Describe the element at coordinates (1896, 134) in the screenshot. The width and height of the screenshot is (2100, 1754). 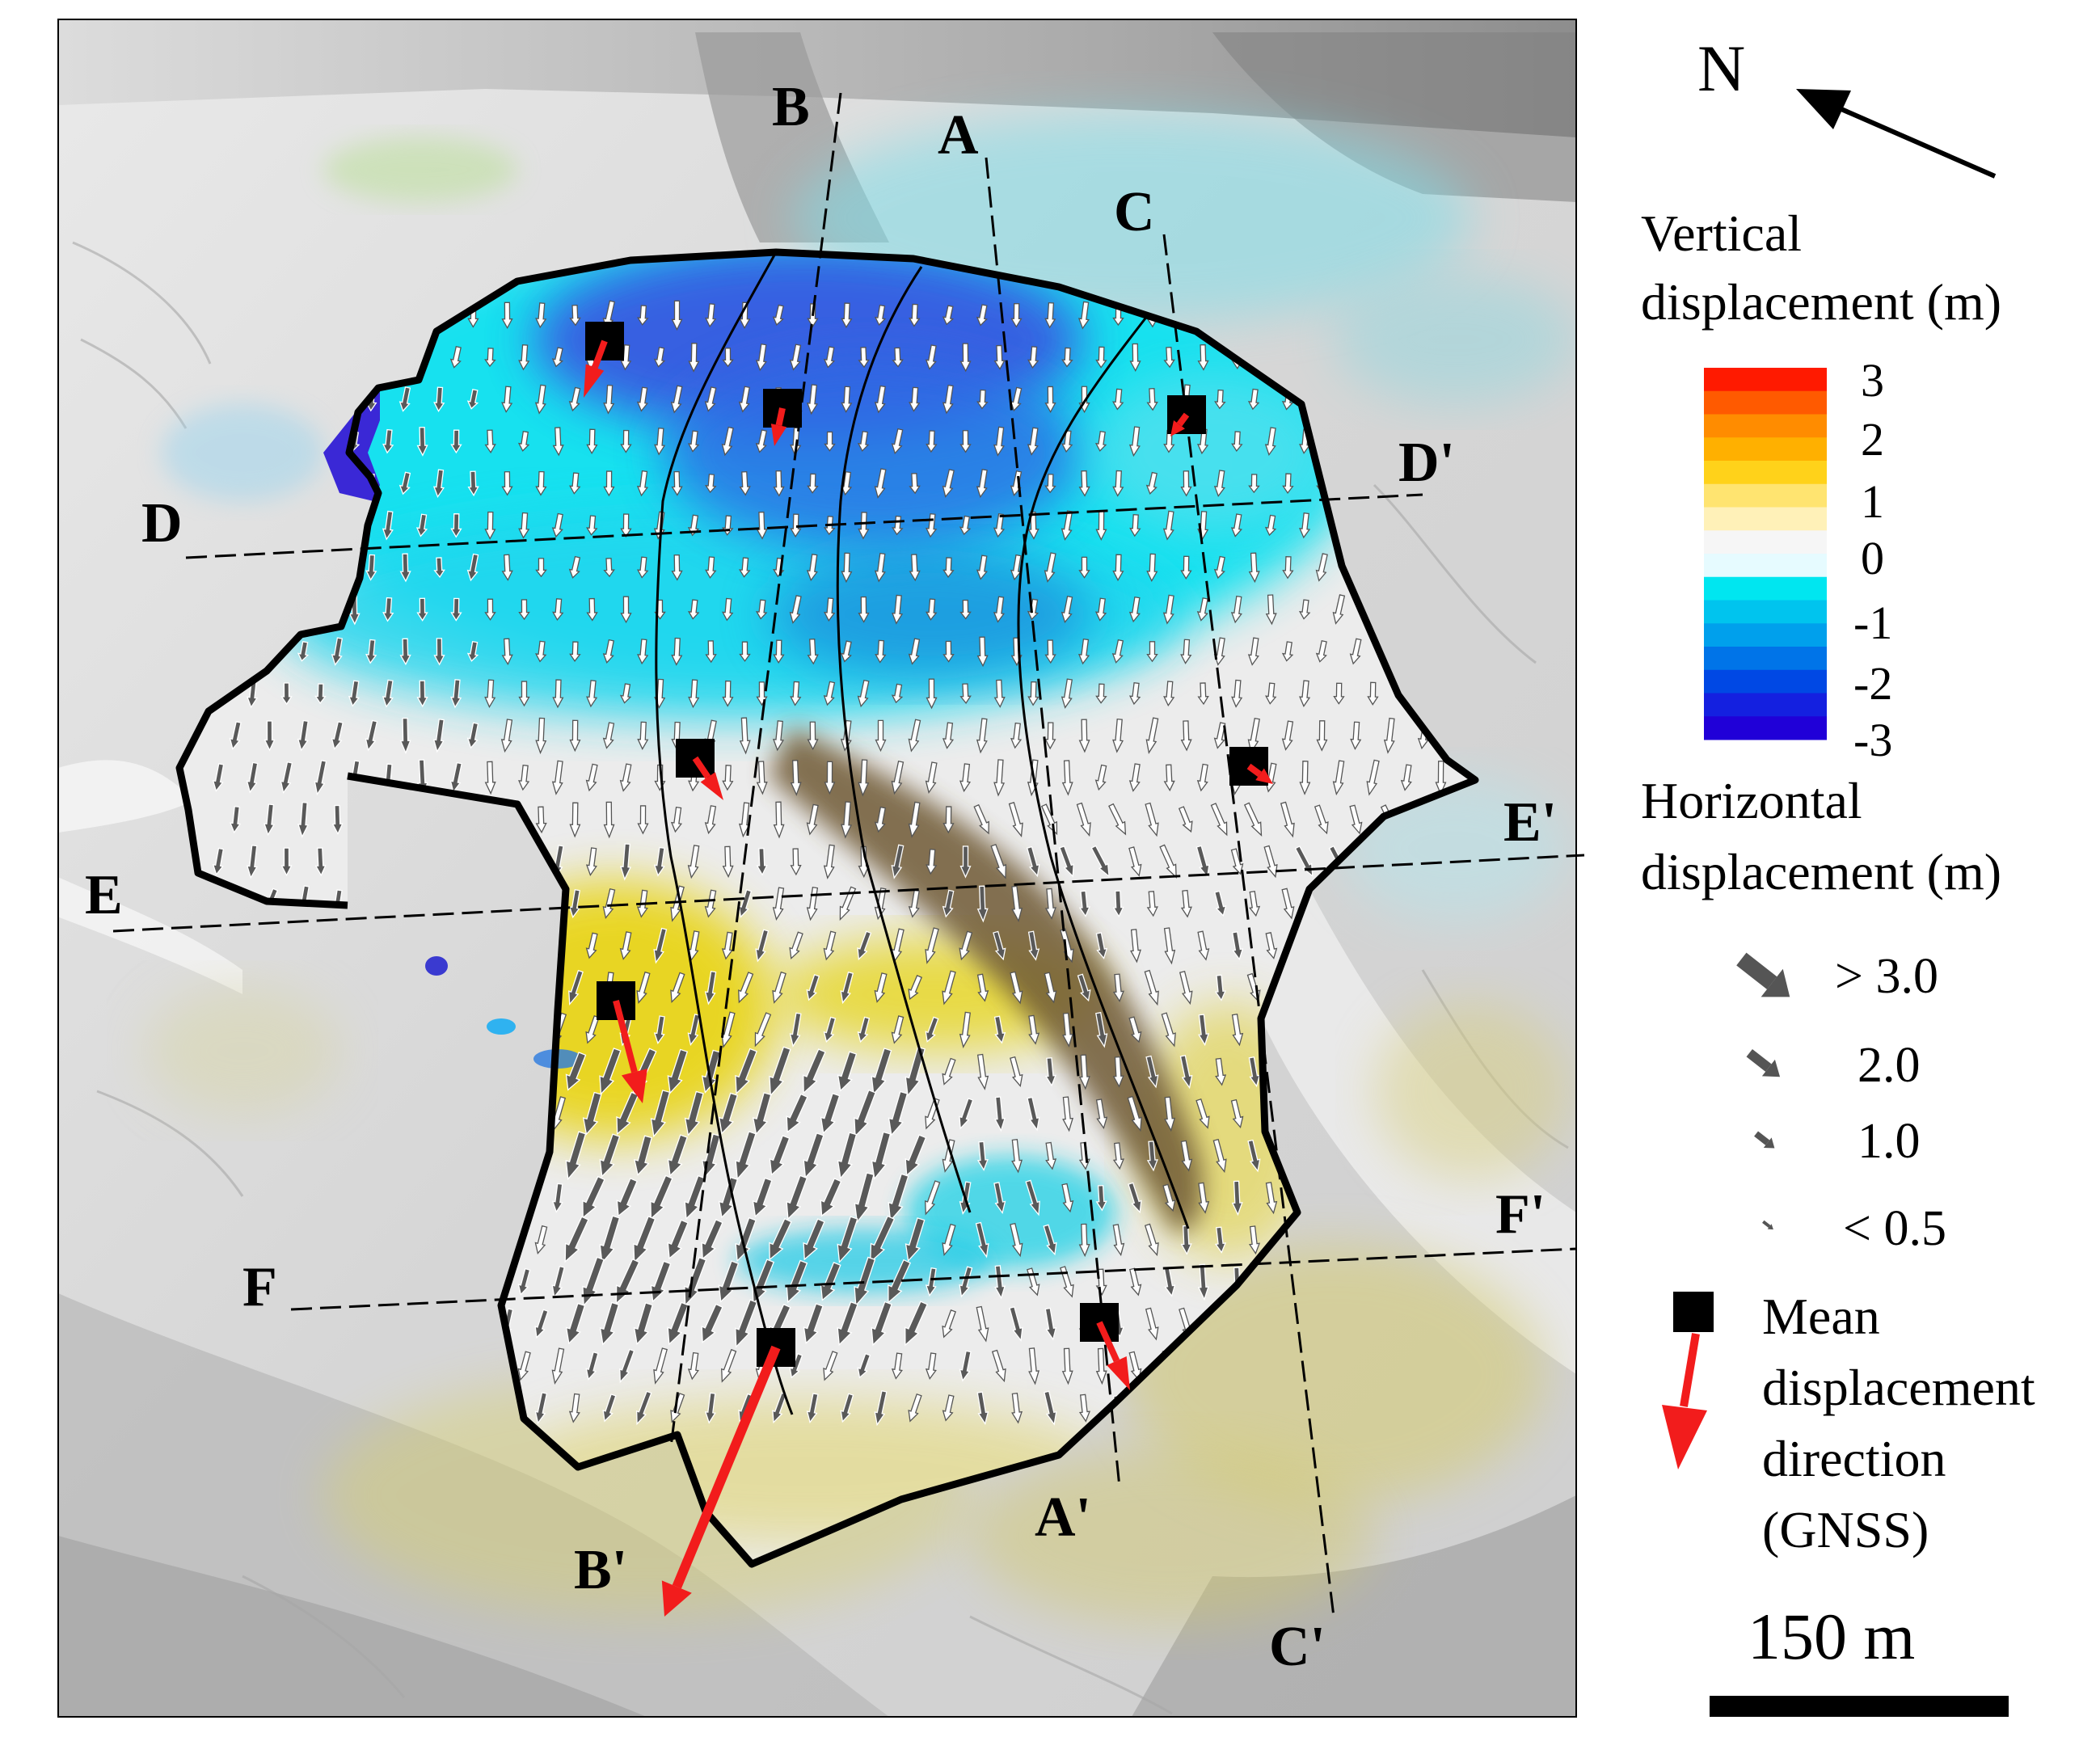
I see `north-arrow-icon` at that location.